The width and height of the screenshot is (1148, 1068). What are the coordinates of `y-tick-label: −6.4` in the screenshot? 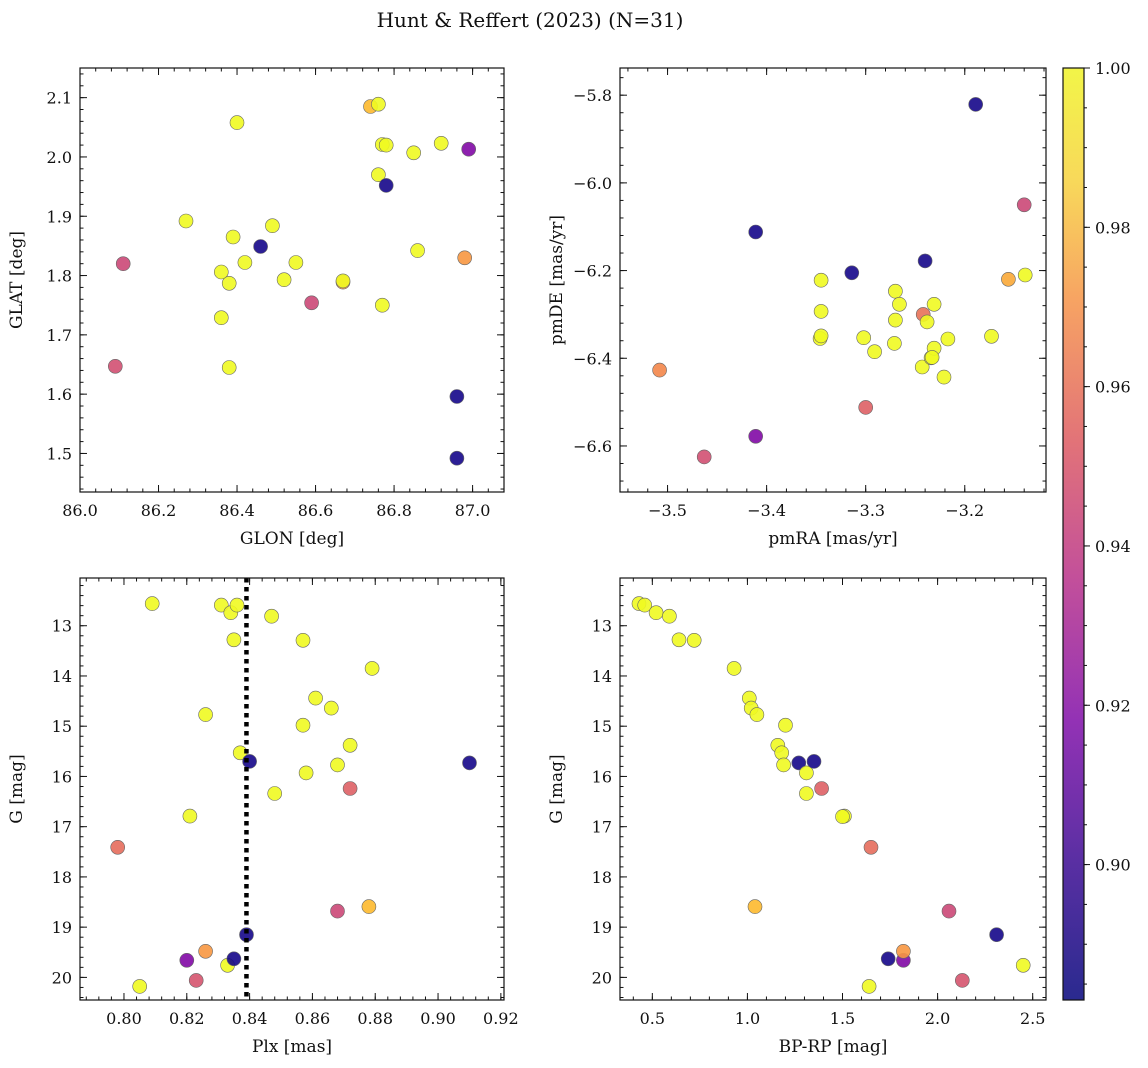 It's located at (592, 358).